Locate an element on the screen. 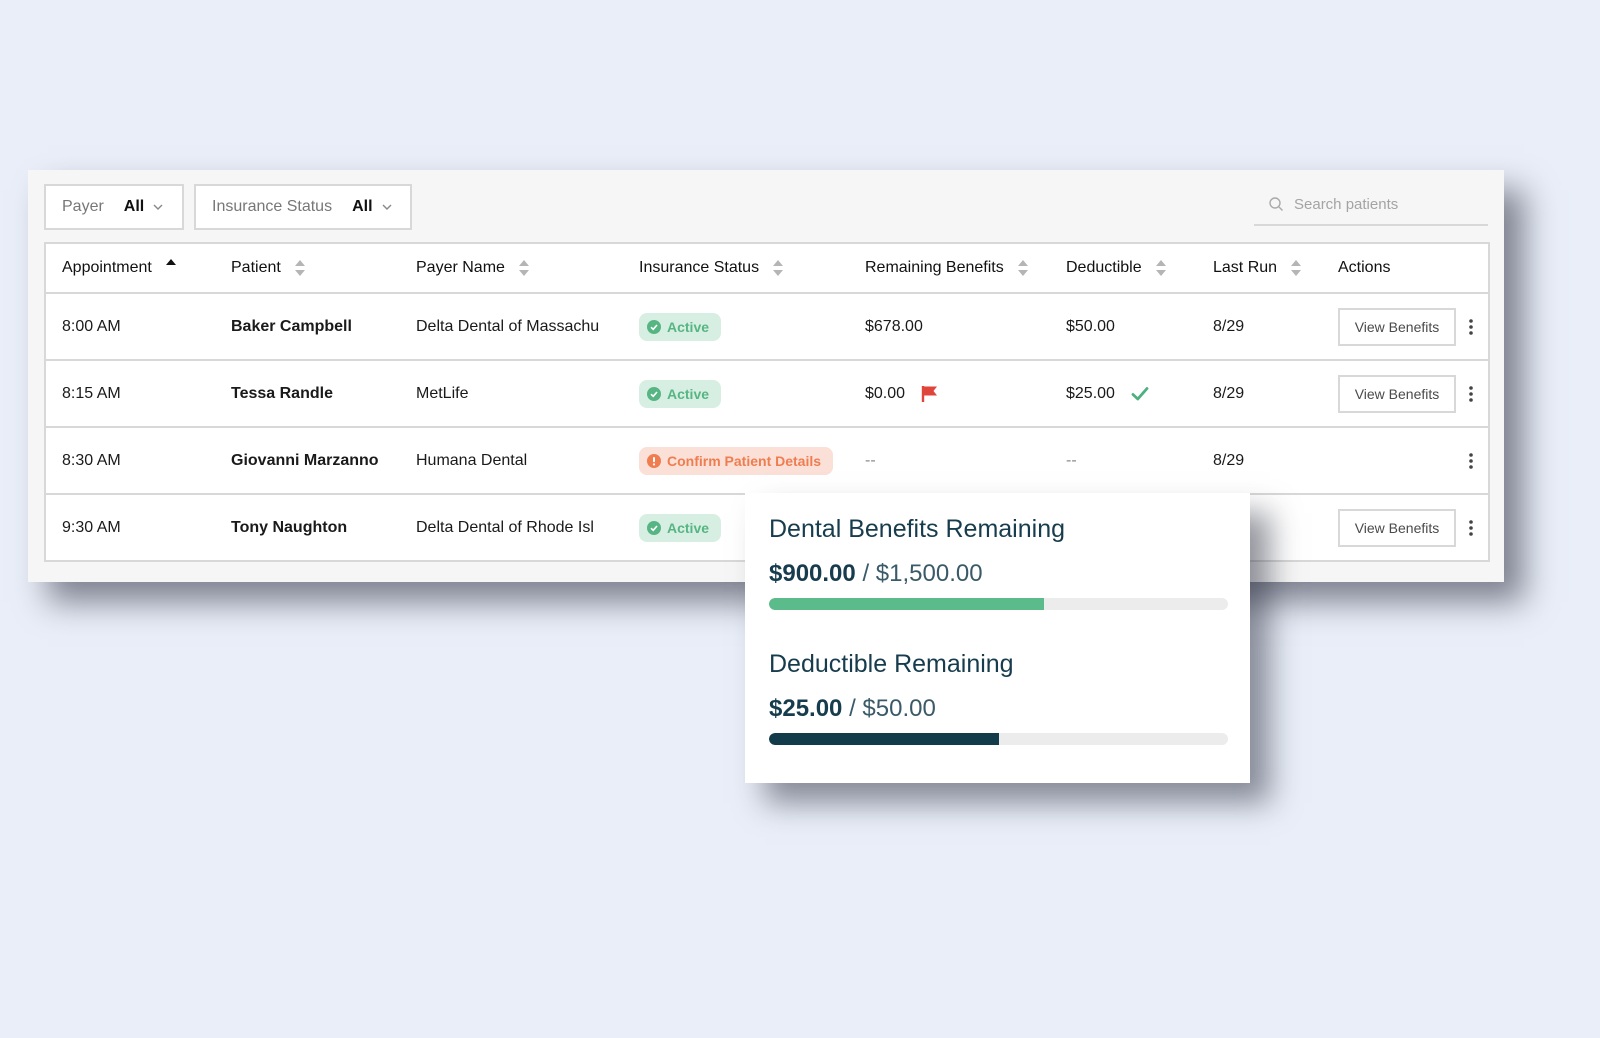 The image size is (1600, 1038). column-header-appointment: Appointment is located at coordinates (130, 268).